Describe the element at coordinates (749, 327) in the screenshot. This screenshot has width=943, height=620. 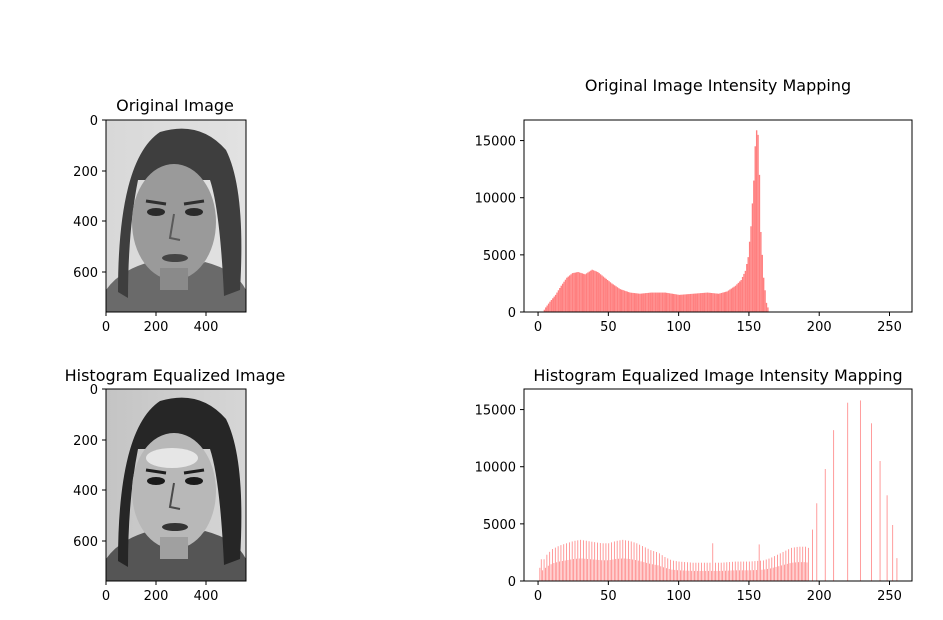
I see `x-tick-label: 150` at that location.